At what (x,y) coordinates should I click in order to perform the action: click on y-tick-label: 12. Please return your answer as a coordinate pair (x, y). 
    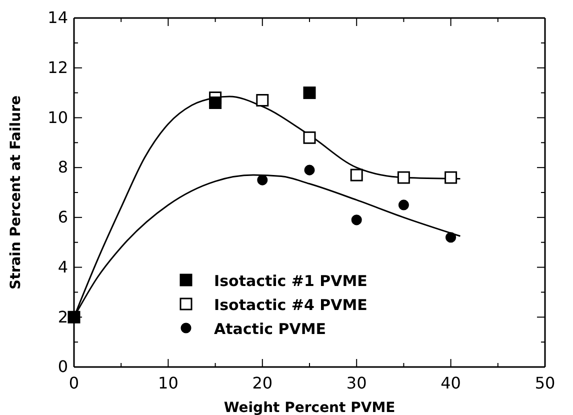
    Looking at the image, I should click on (58, 67).